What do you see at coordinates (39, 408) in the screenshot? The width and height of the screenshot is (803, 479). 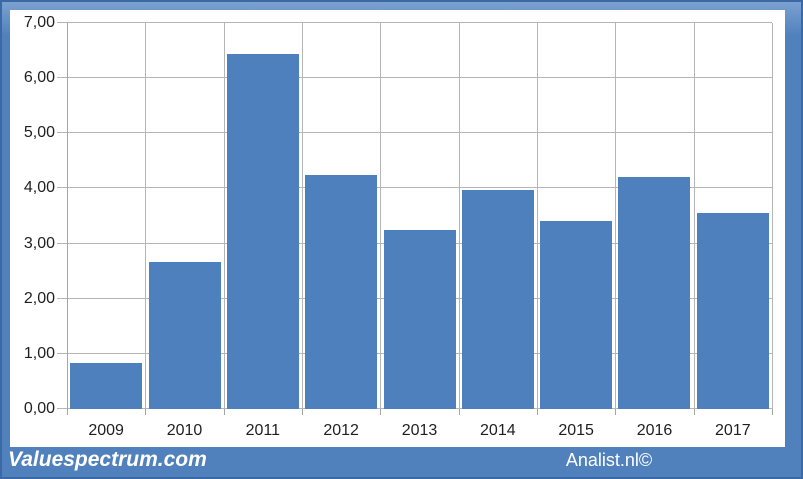 I see `y-tick-label: 0,00` at bounding box center [39, 408].